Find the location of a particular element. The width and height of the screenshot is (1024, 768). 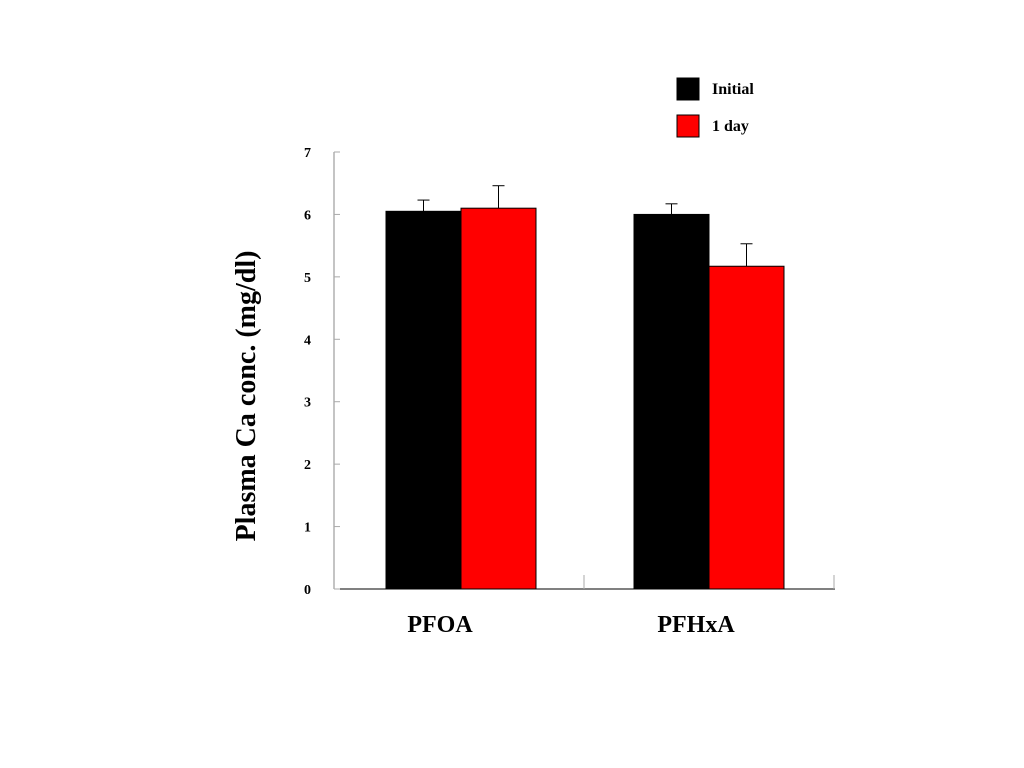

legend-swatch-1-day is located at coordinates (688, 126).